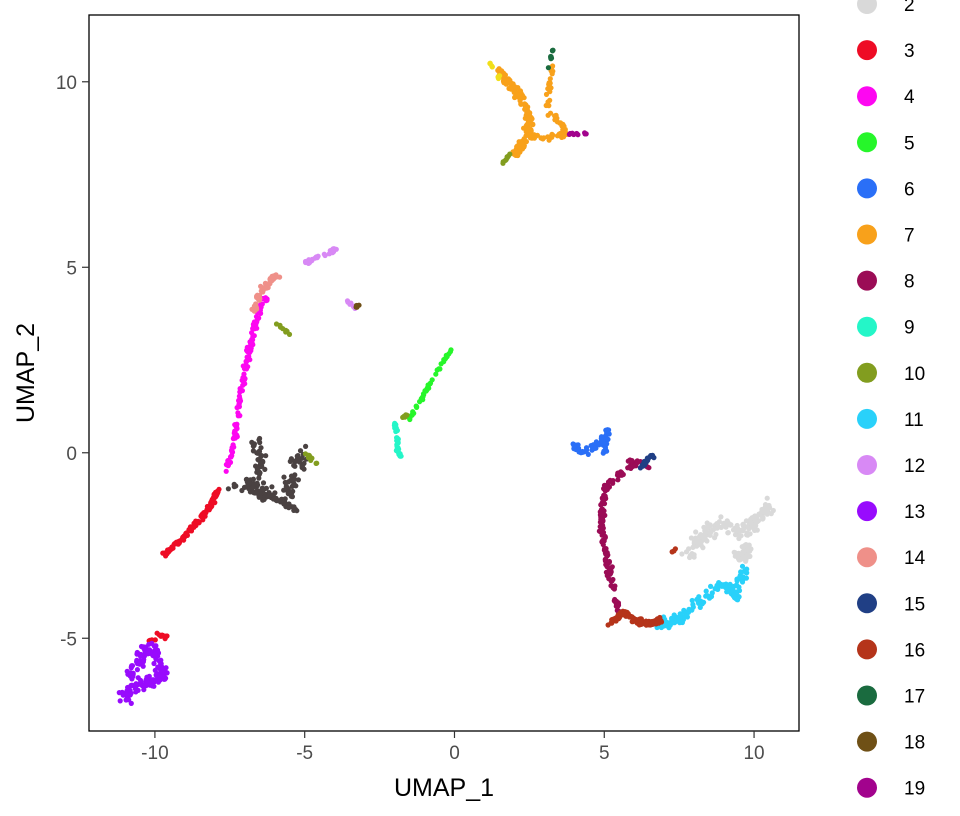 The width and height of the screenshot is (960, 816). Describe the element at coordinates (26, 373) in the screenshot. I see `y-axis-title: UMAP_2` at that location.